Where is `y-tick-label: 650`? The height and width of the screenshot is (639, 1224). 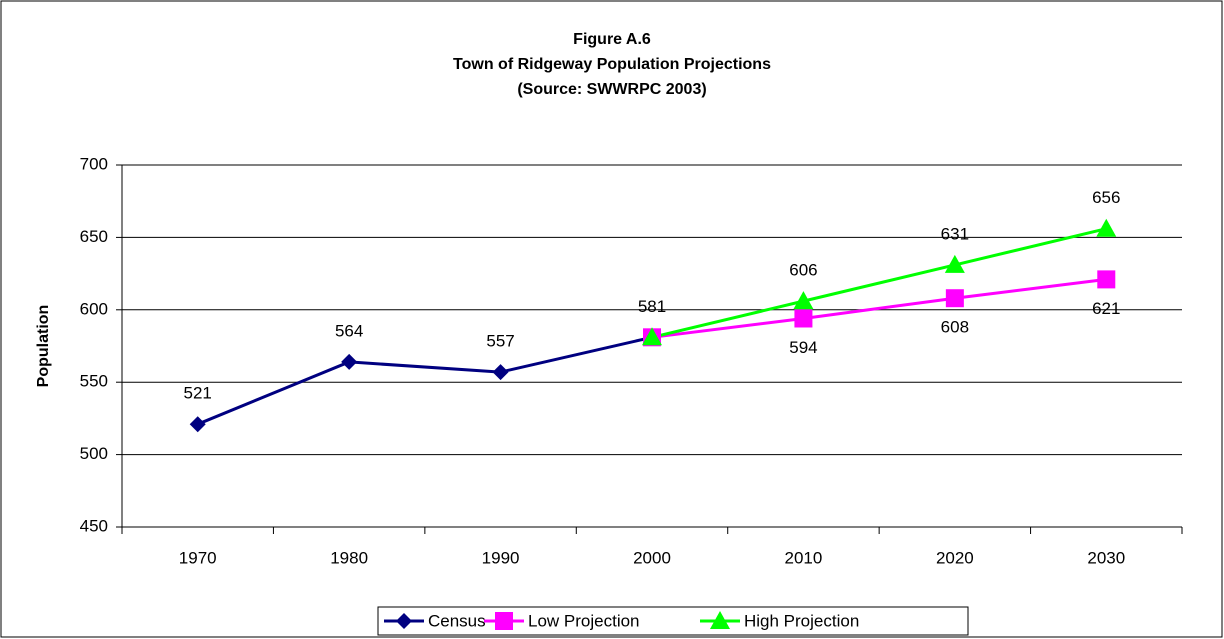
y-tick-label: 650 is located at coordinates (94, 236).